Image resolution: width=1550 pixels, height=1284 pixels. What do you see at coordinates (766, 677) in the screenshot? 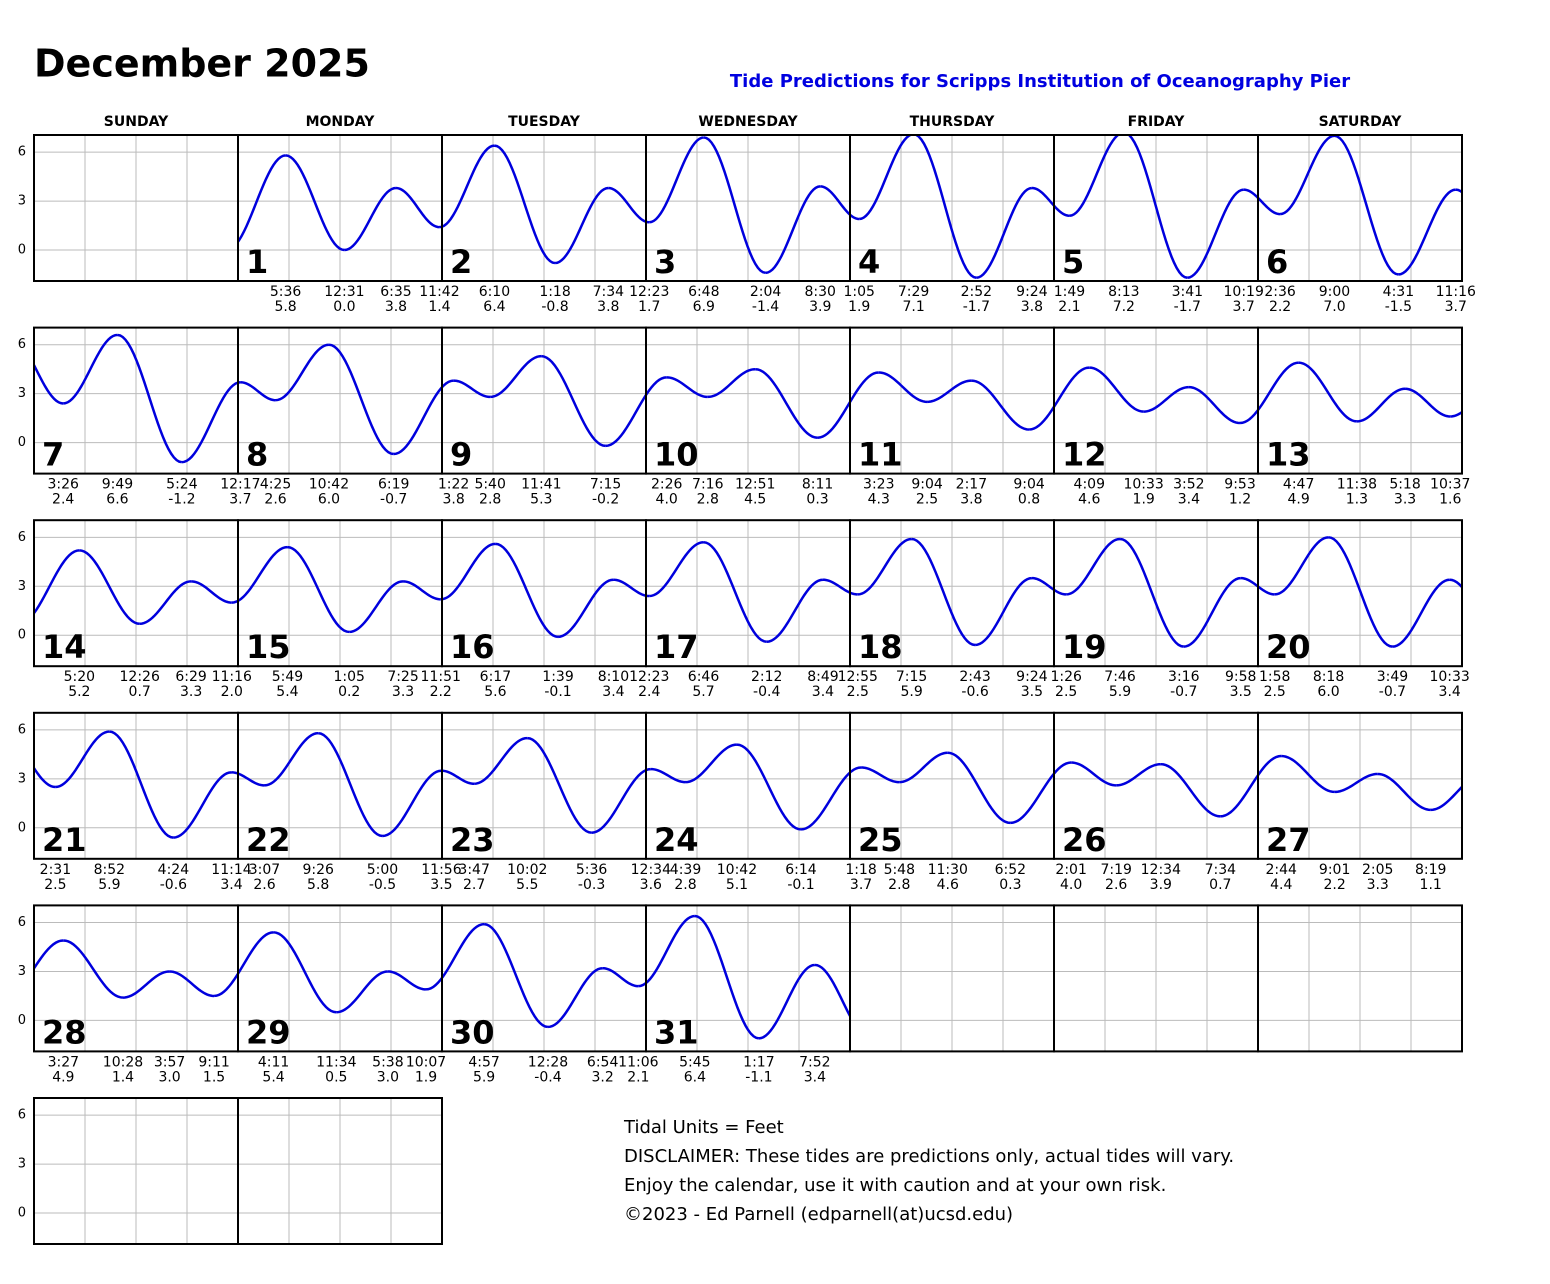
I see `tide-time: 2:12` at bounding box center [766, 677].